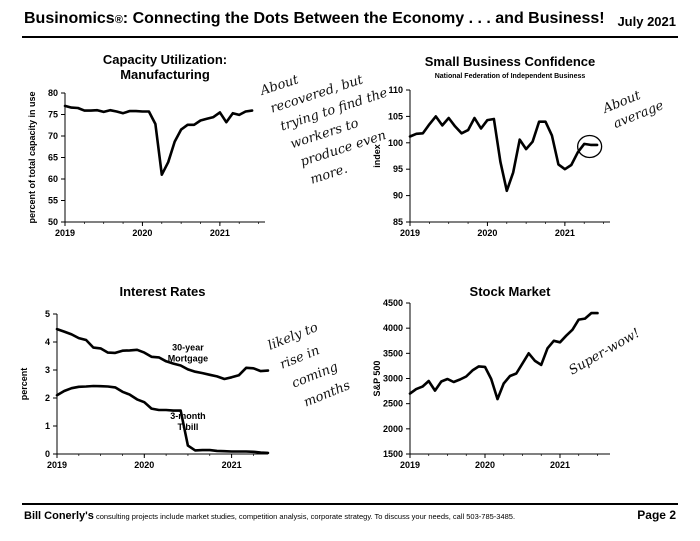  Describe the element at coordinates (395, 143) in the screenshot. I see `y-tick-label: 100` at that location.